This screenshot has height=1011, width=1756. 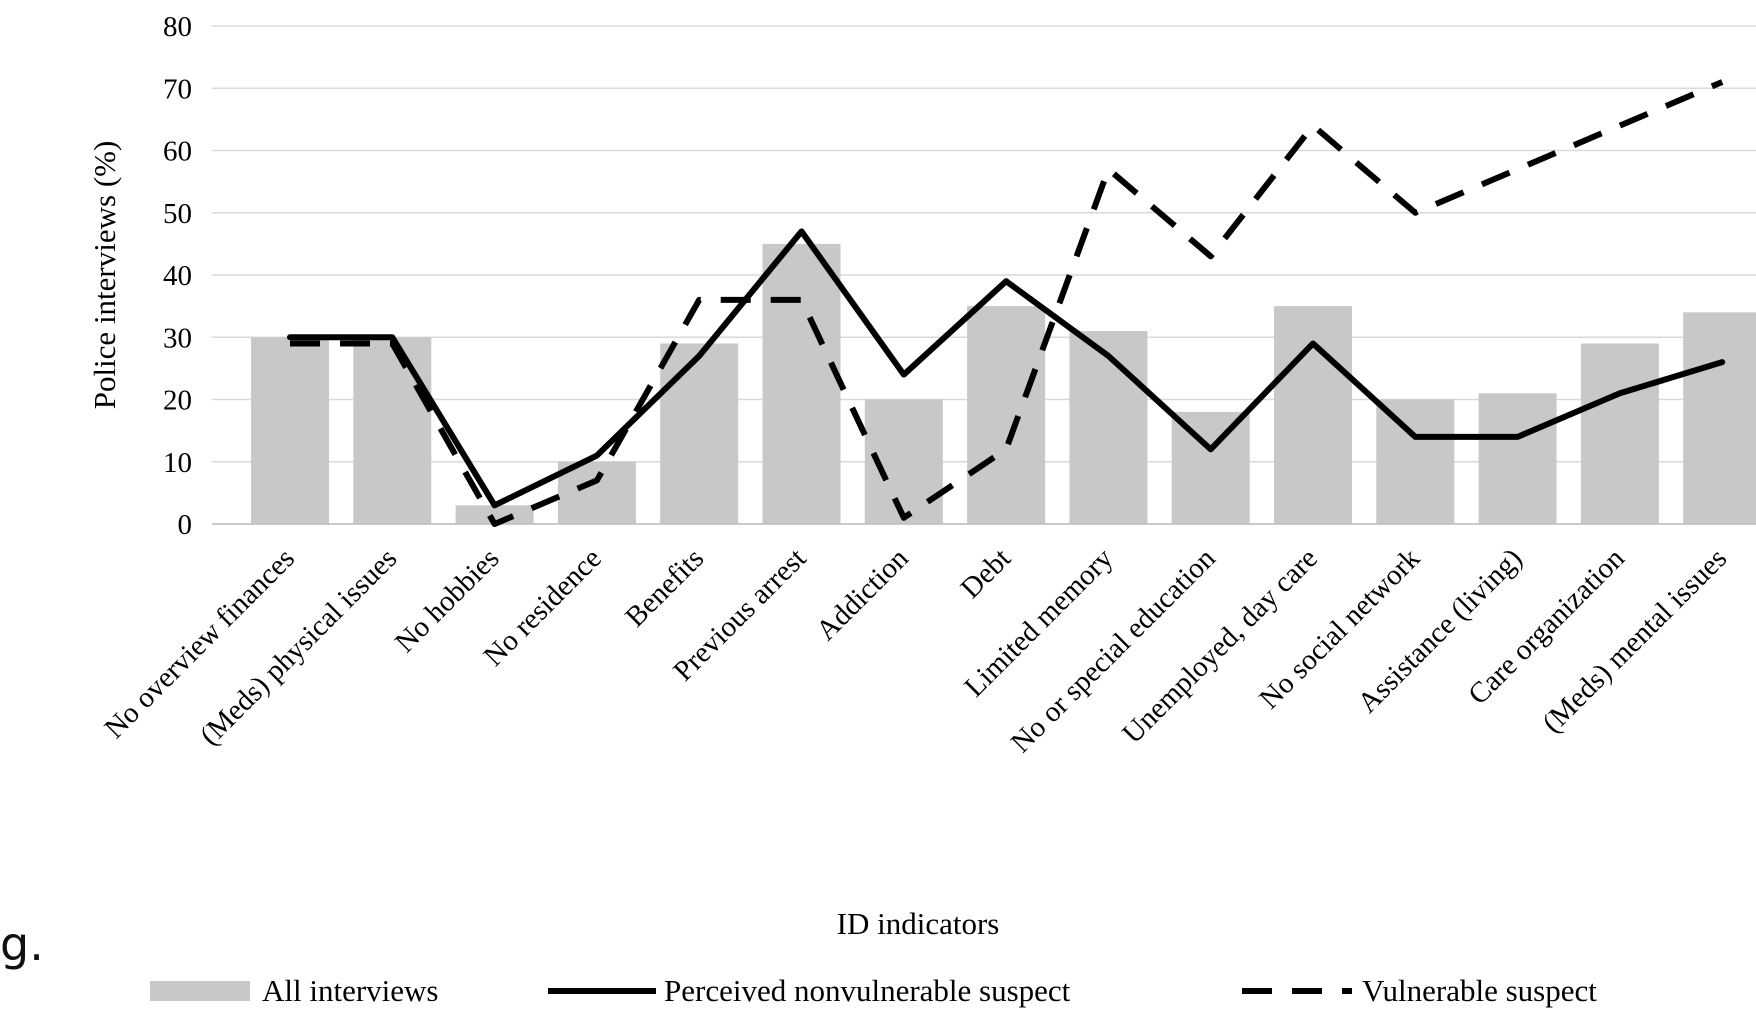 What do you see at coordinates (200, 991) in the screenshot?
I see `legend-swatch-bar` at bounding box center [200, 991].